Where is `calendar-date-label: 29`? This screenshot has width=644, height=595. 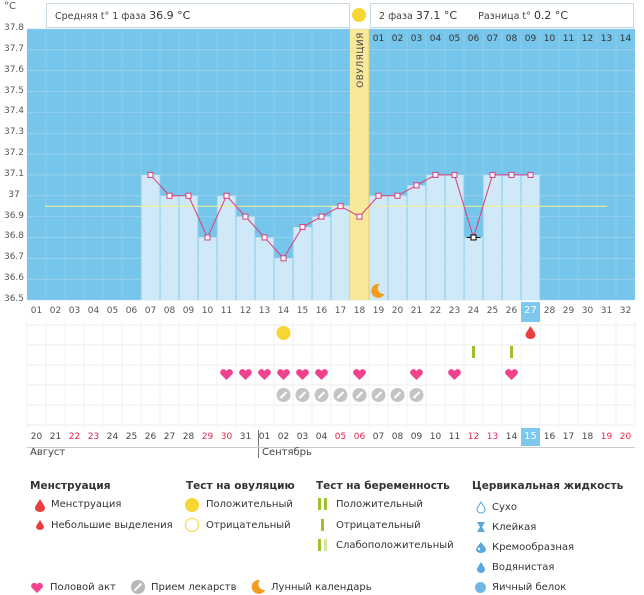 calendar-date-label: 29 is located at coordinates (207, 437).